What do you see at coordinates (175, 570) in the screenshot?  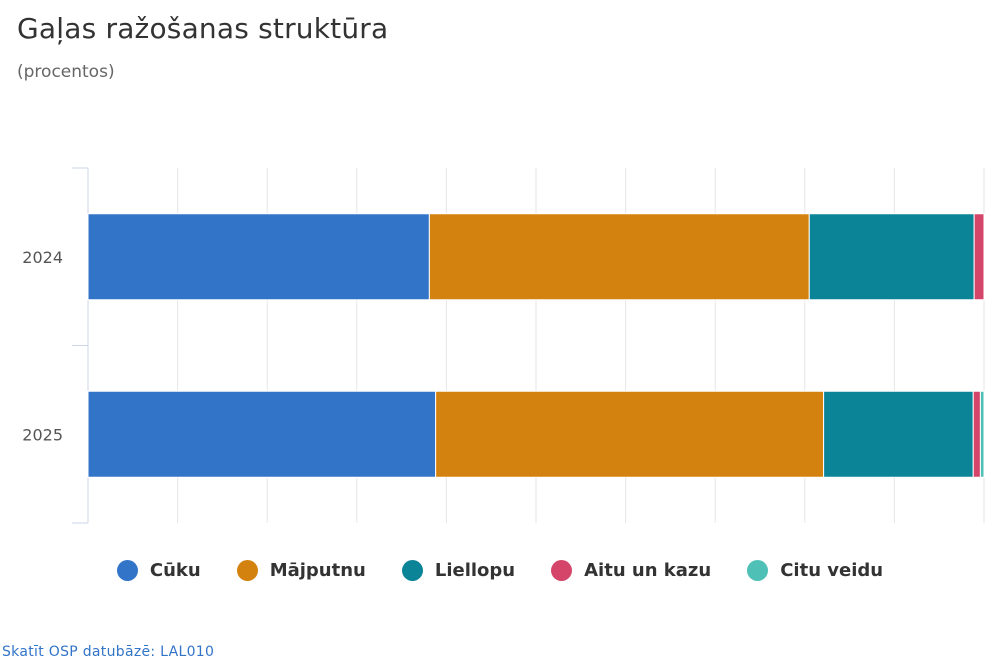 I see `legend-label: Cūku` at bounding box center [175, 570].